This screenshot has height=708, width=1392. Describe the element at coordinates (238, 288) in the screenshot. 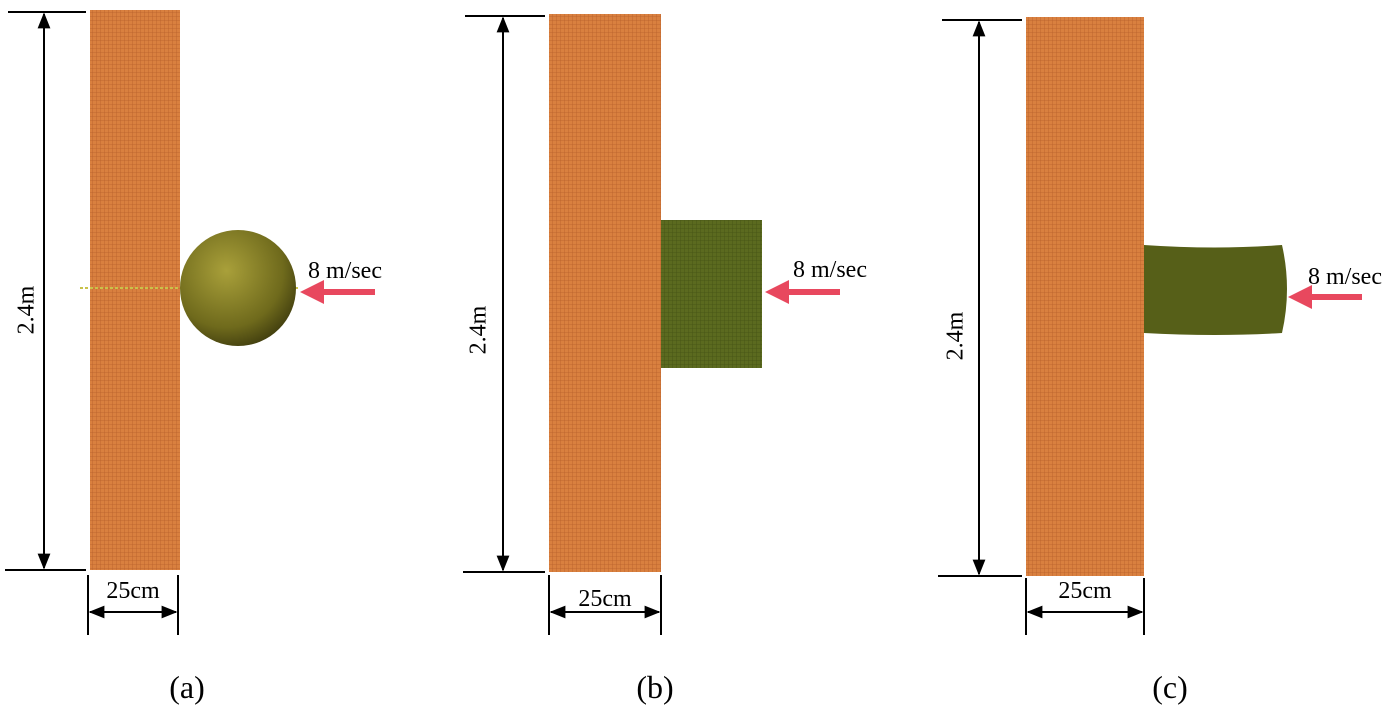

I see `sphere-impactor` at that location.